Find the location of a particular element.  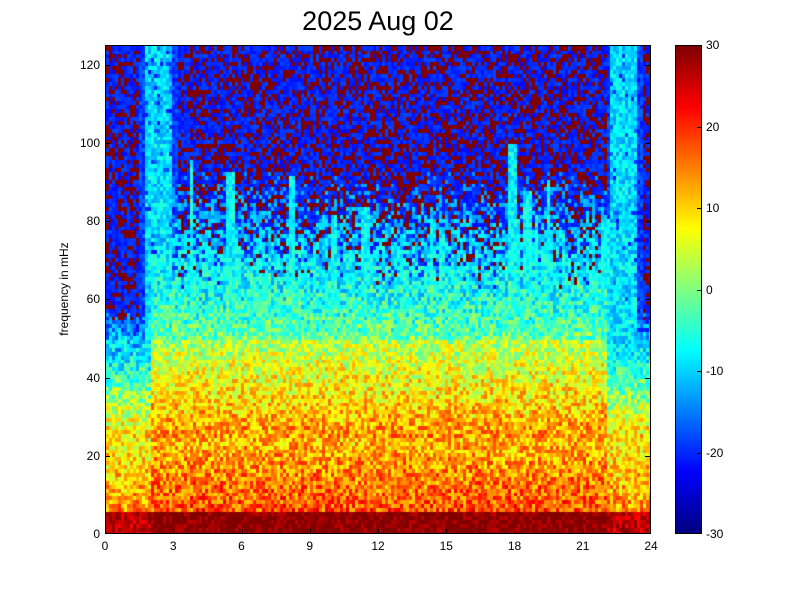

x-tick-label: 21 is located at coordinates (583, 546).